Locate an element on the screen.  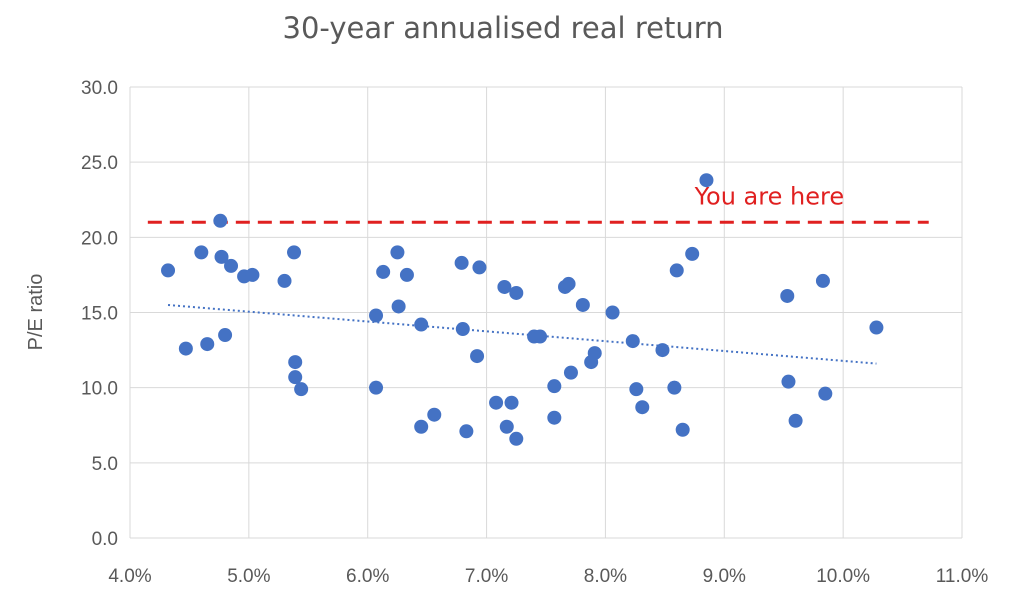
x-axis-ticks: 4.0% 5.0% 6.0% 7.0% 8.0% 9.0% 10.0% 11.0% is located at coordinates (548, 576).